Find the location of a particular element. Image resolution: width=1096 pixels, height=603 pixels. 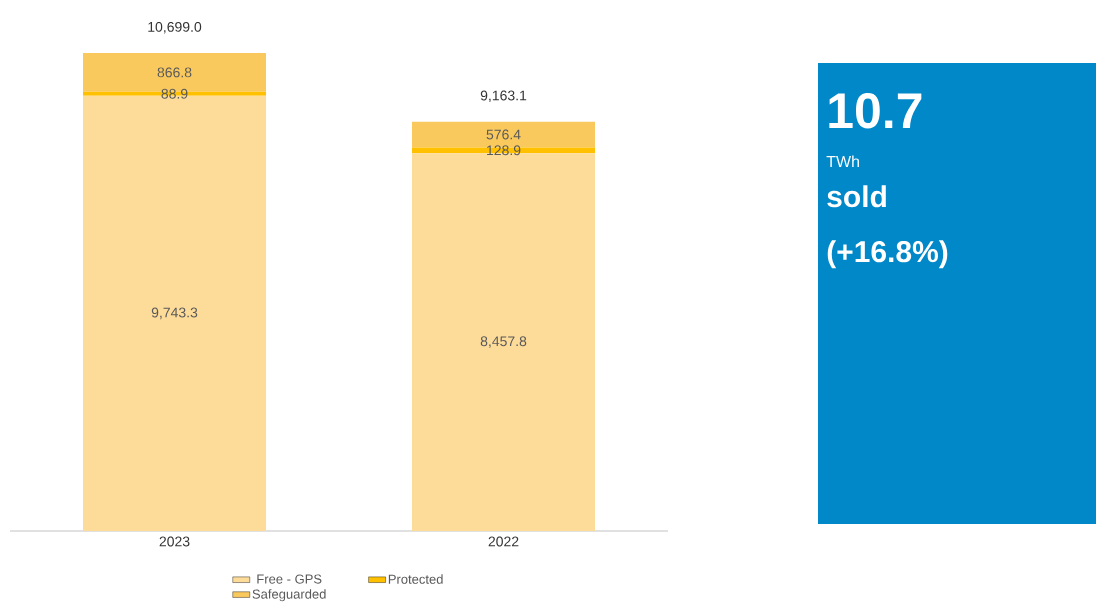

data-label: 128.9 is located at coordinates (504, 150).